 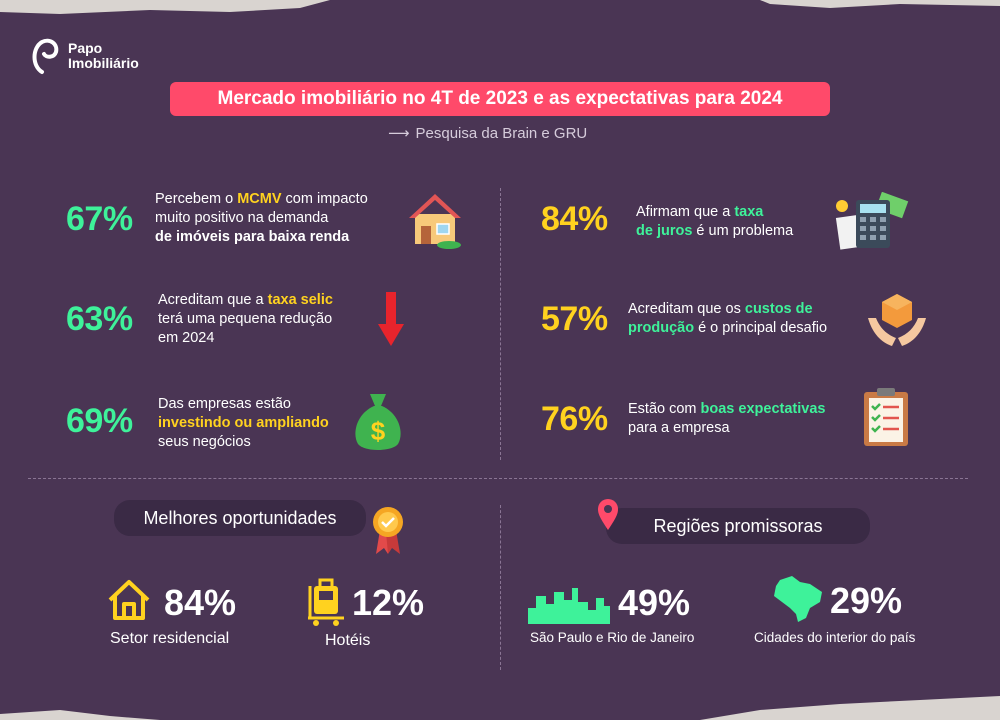 I want to click on clipboard-checklist-icon, so click(x=886, y=417).